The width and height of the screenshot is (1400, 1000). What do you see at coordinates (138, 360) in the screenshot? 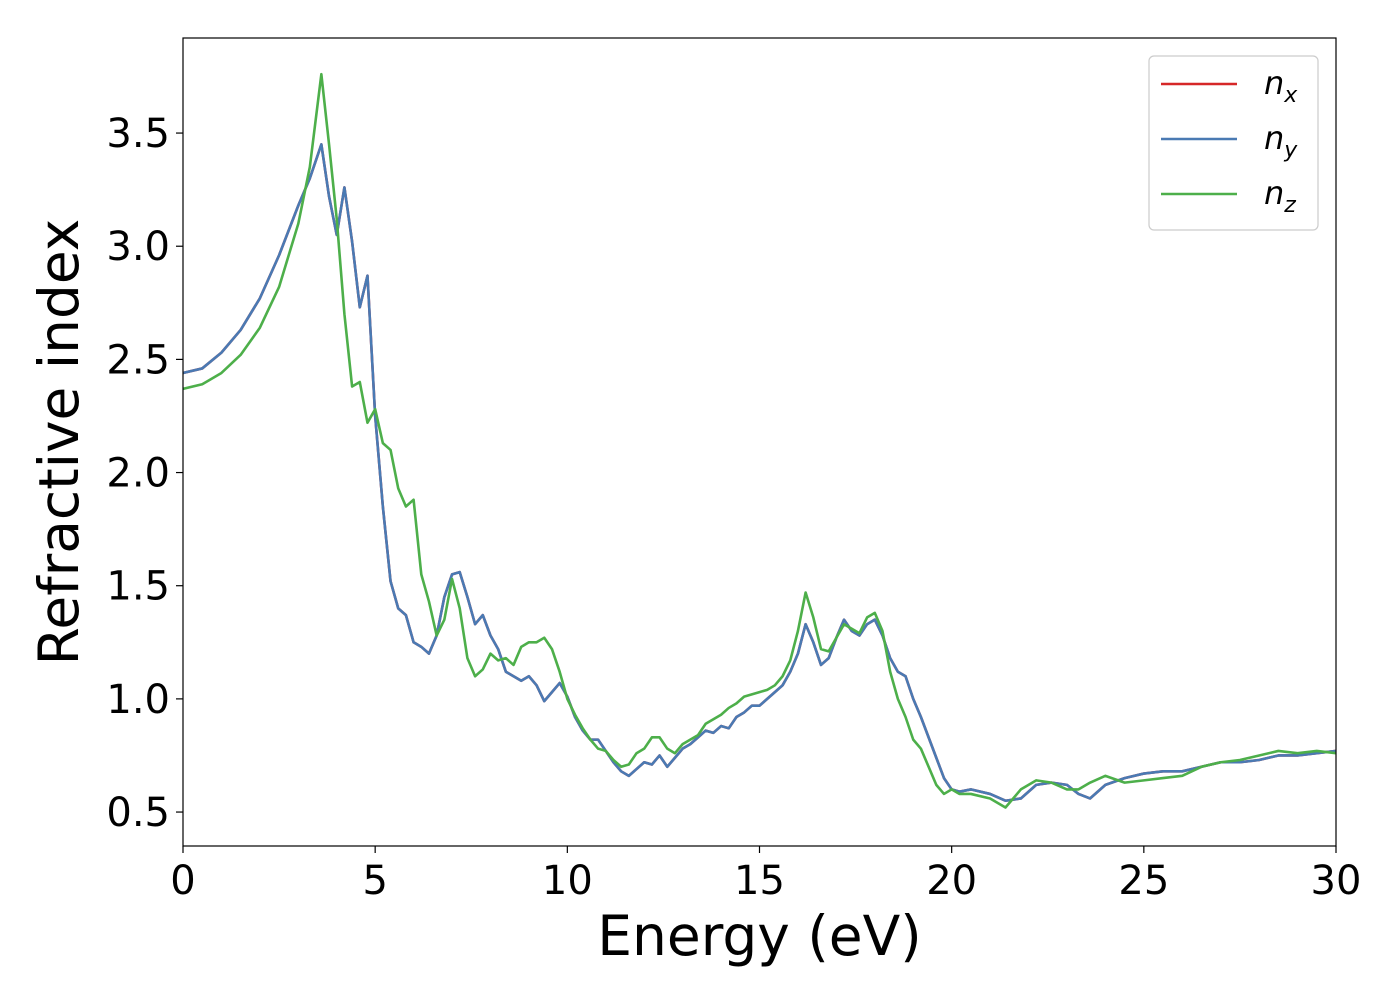
I see `y-tick-label: 2.5` at bounding box center [138, 360].